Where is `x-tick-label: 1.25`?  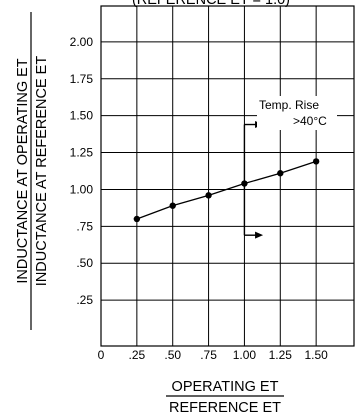
x-tick-label: 1.25 is located at coordinates (281, 355).